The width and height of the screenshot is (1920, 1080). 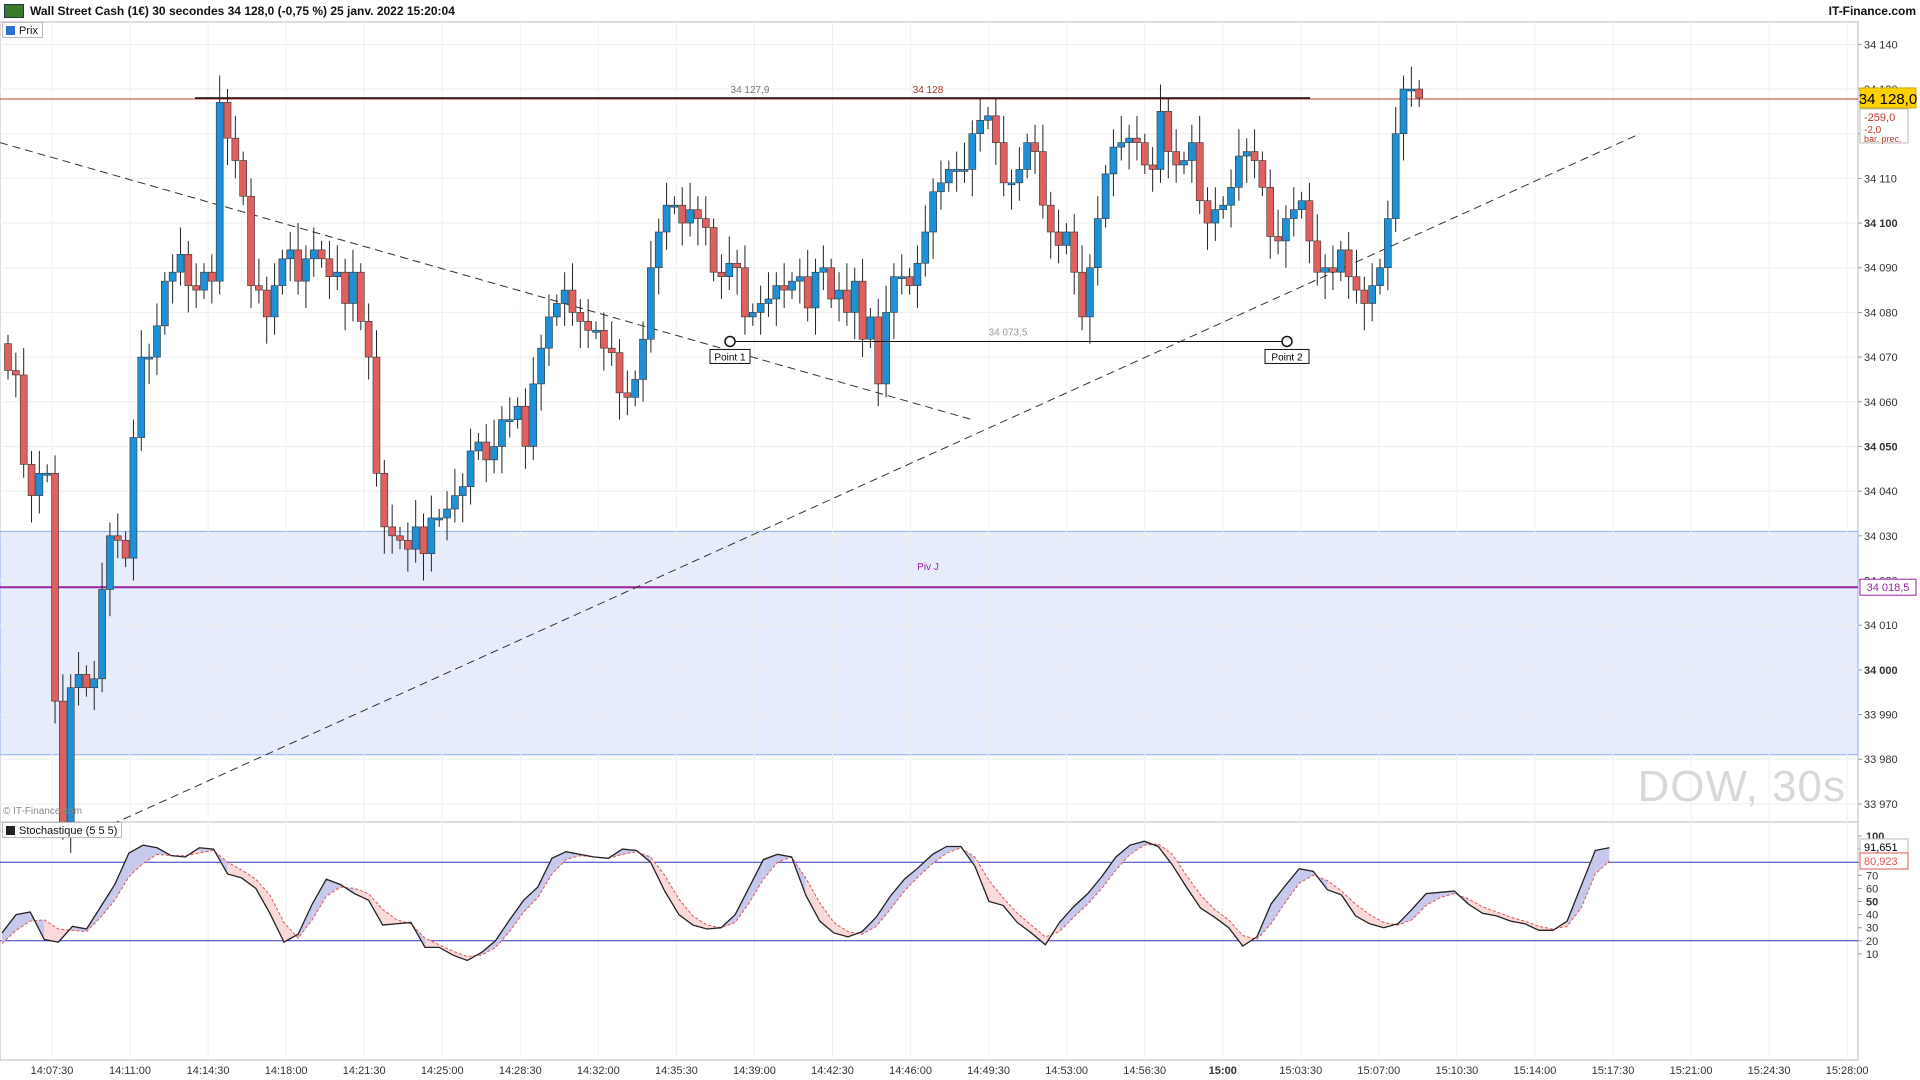 I want to click on price-tick-label: 34 000, so click(x=1881, y=671).